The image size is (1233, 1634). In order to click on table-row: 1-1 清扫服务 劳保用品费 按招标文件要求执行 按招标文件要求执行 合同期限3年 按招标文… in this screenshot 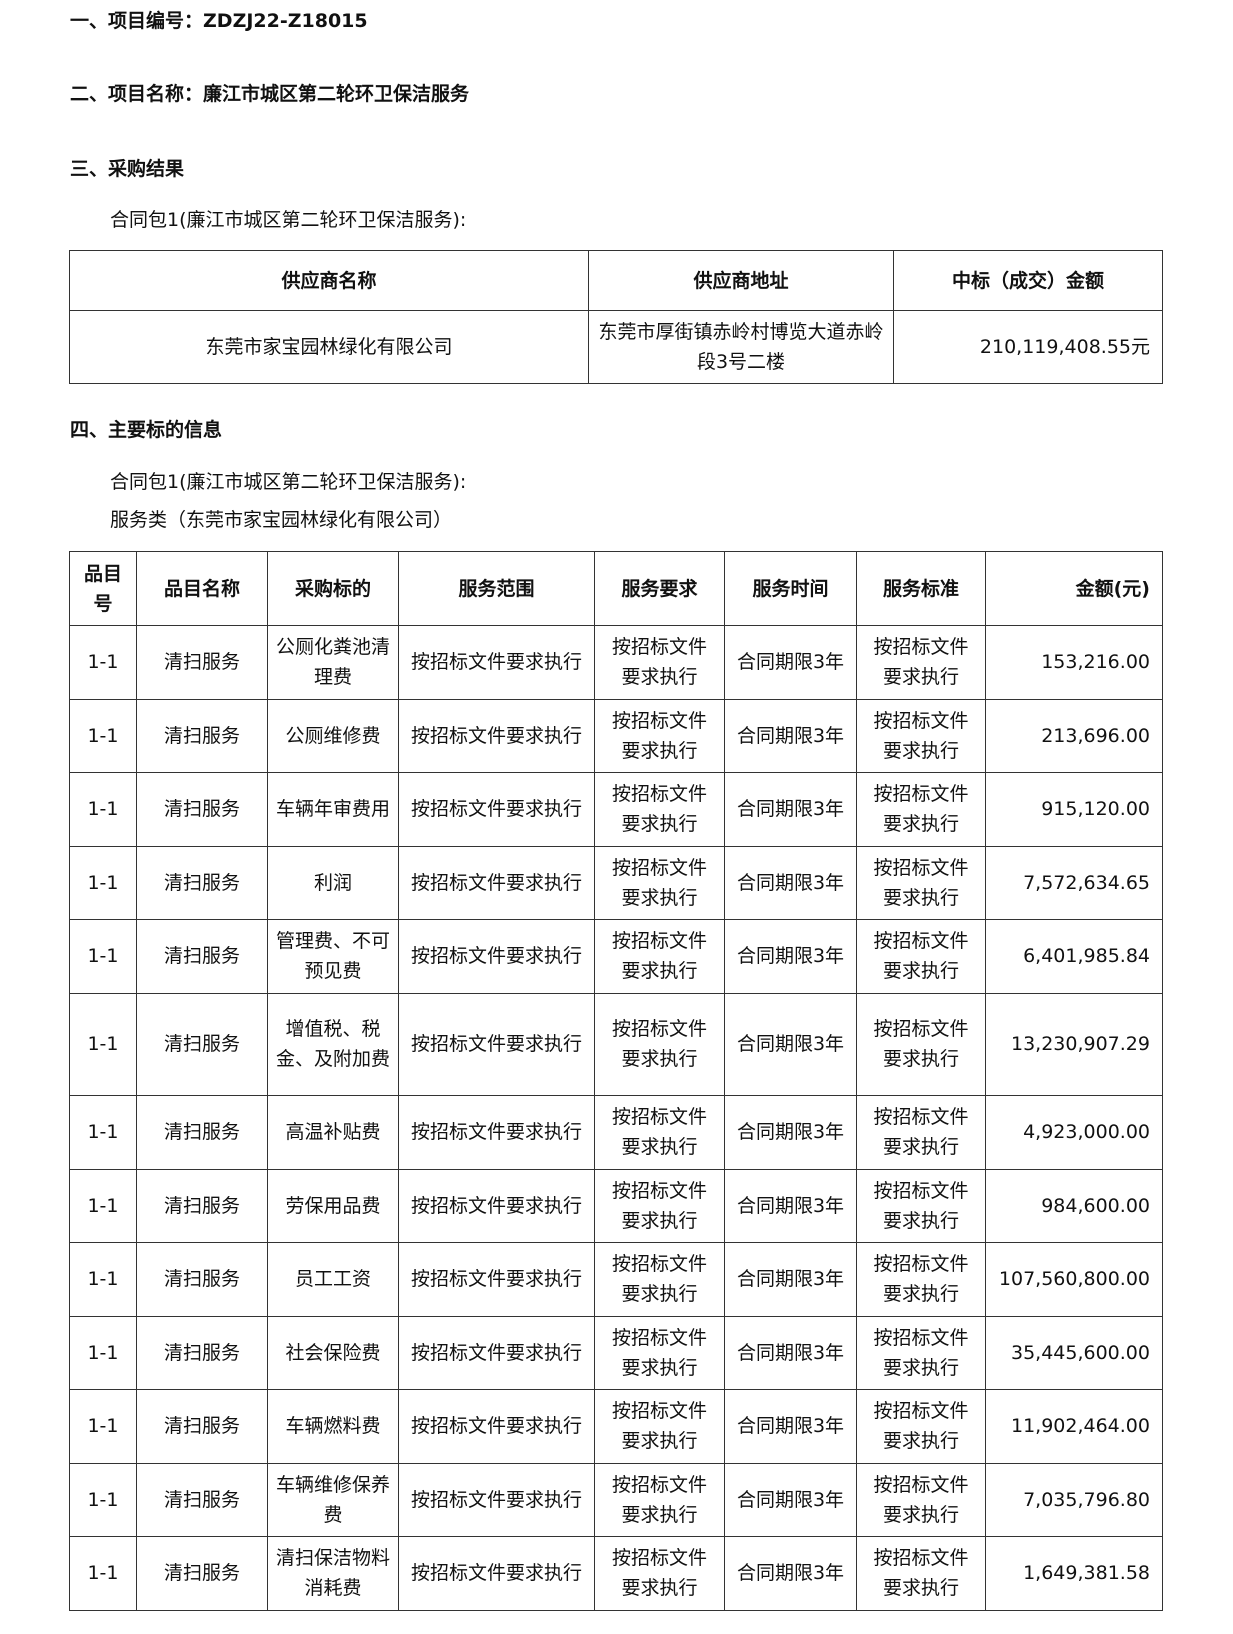, I will do `click(616, 1205)`.